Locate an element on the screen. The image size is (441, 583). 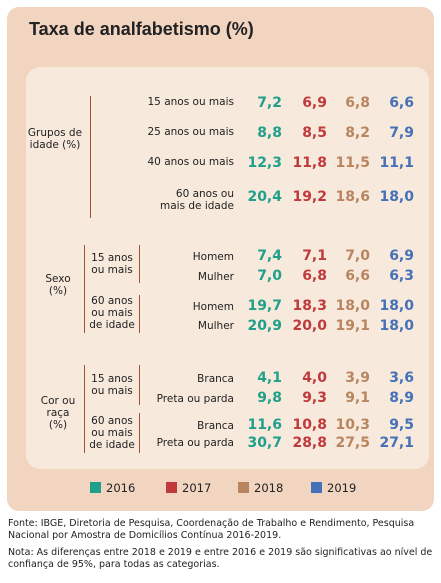
value-a2-2018: 8,2 is located at coordinates (357, 133).